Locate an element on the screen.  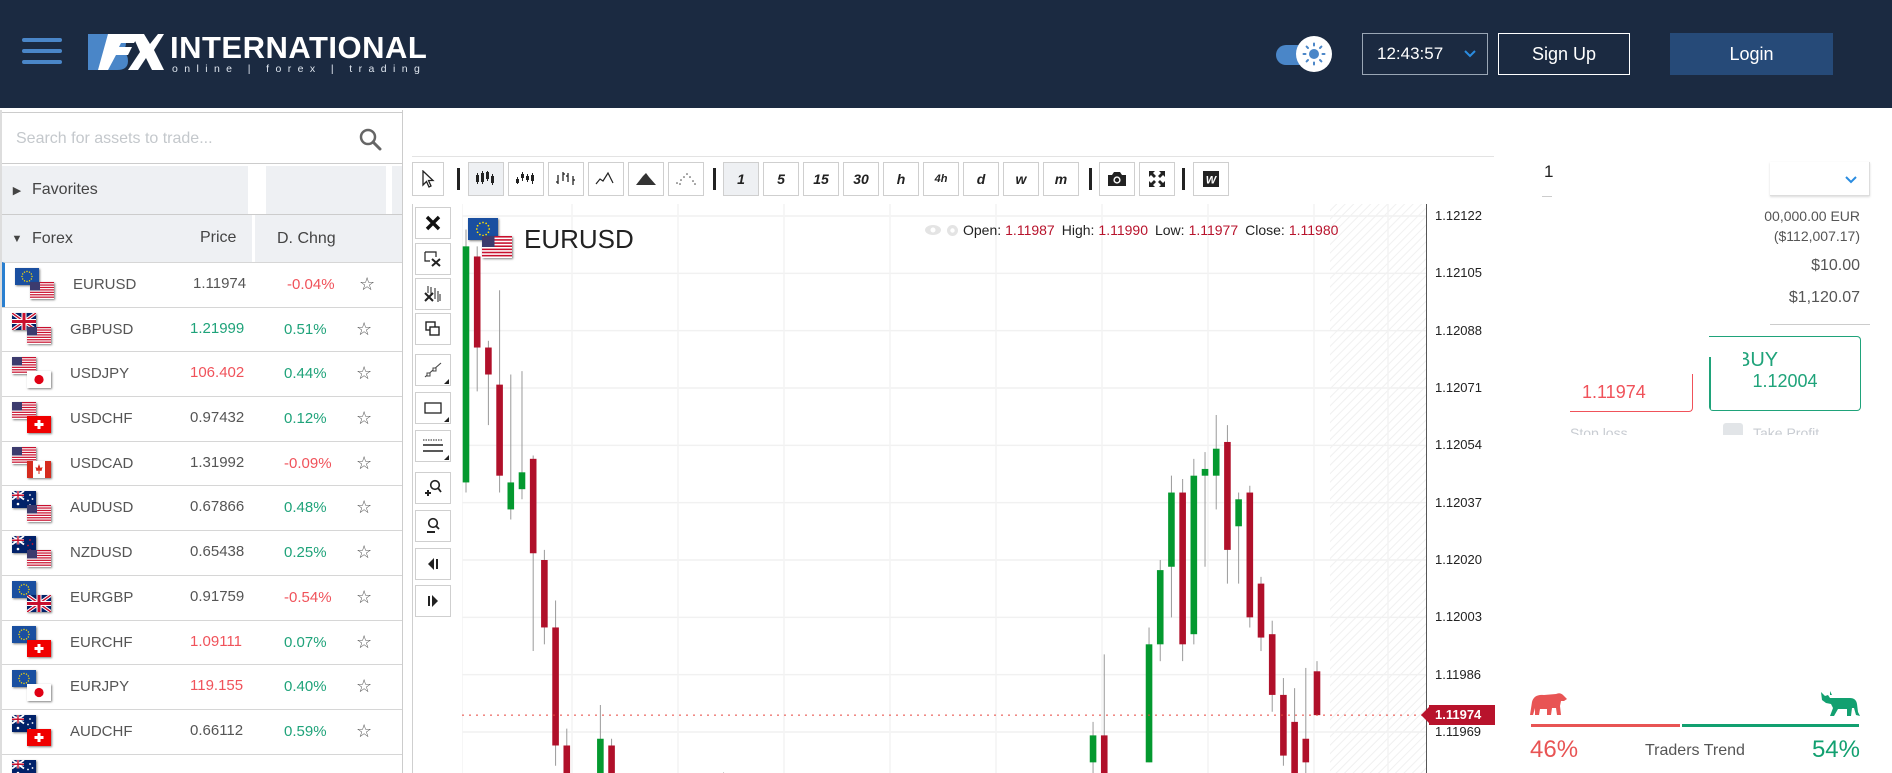
delete-selection-tool-button is located at coordinates (433, 259).